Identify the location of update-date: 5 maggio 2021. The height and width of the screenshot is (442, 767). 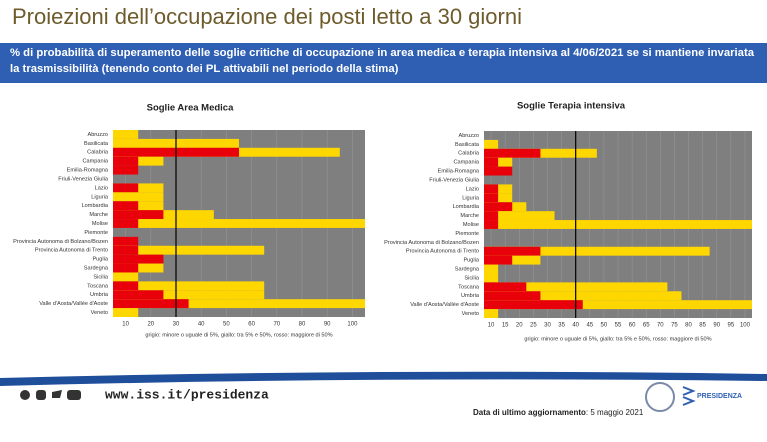
(616, 412).